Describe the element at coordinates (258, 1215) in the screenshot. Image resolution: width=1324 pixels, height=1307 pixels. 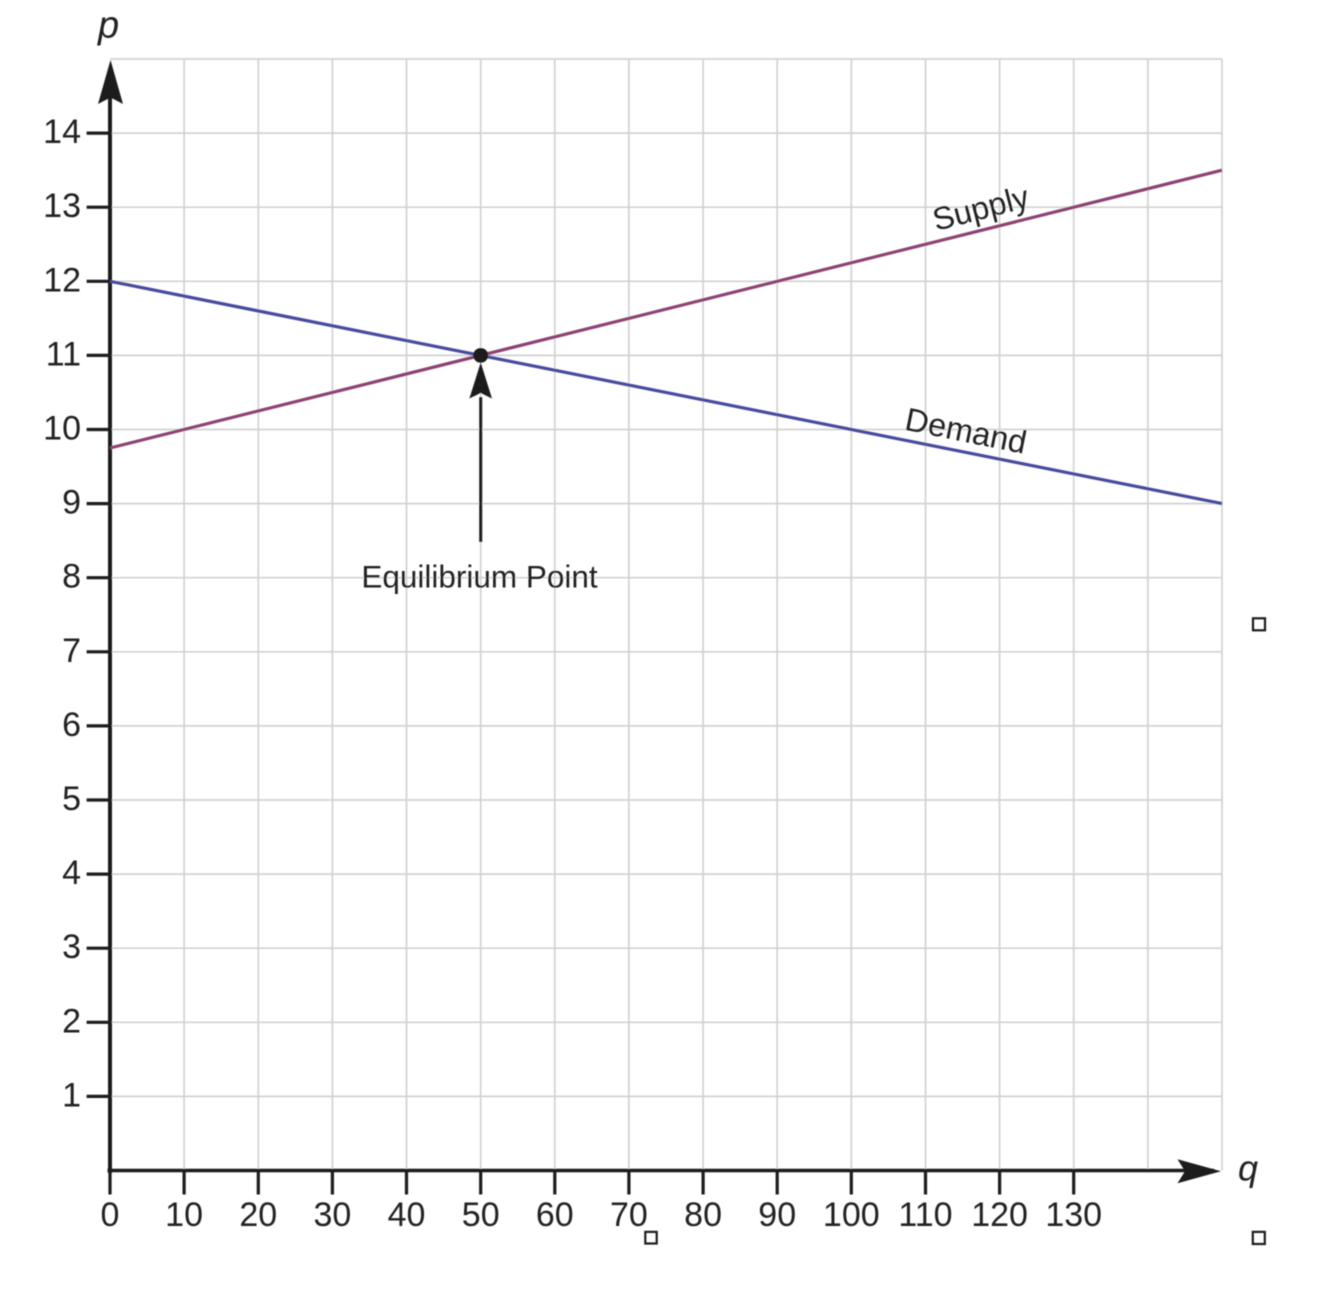
I see `svg-text: 20` at that location.